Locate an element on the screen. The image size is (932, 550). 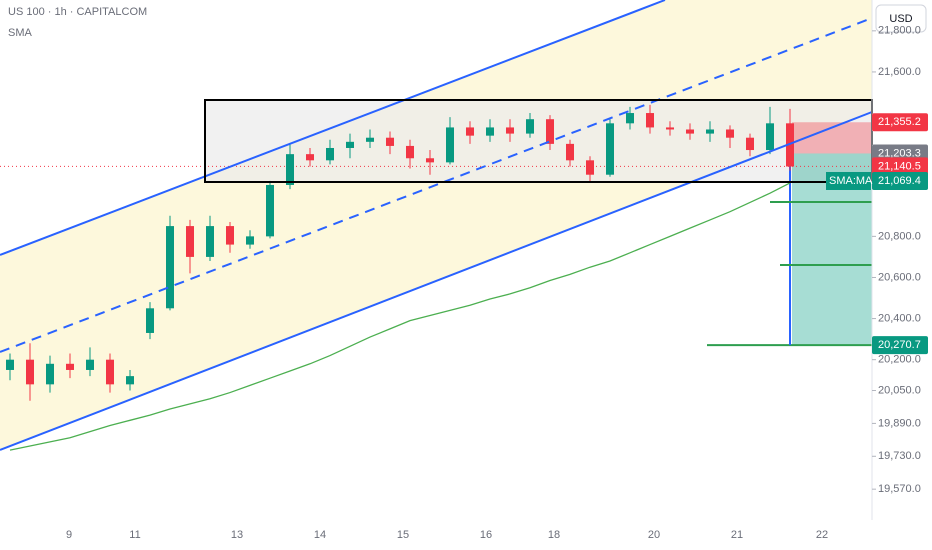
y-tick-label: 19,890.0 is located at coordinates (899, 423).